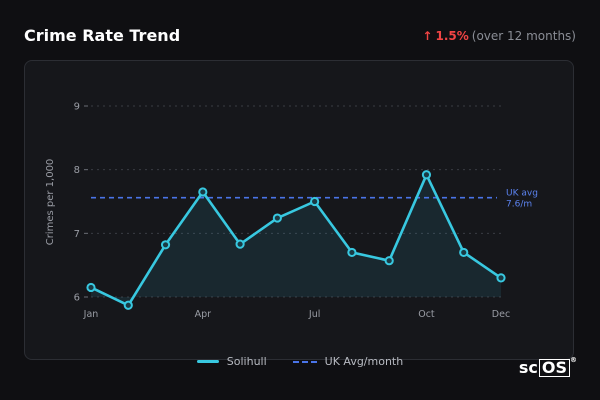 This screenshot has height=400, width=600. What do you see at coordinates (91, 314) in the screenshot?
I see `x-tick-label: Jan` at bounding box center [91, 314].